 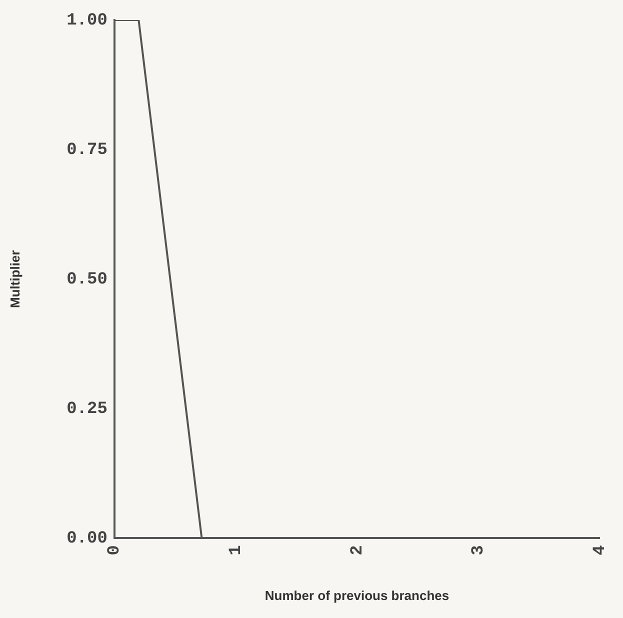 What do you see at coordinates (600, 550) in the screenshot?
I see `x-tick-label: 4` at bounding box center [600, 550].